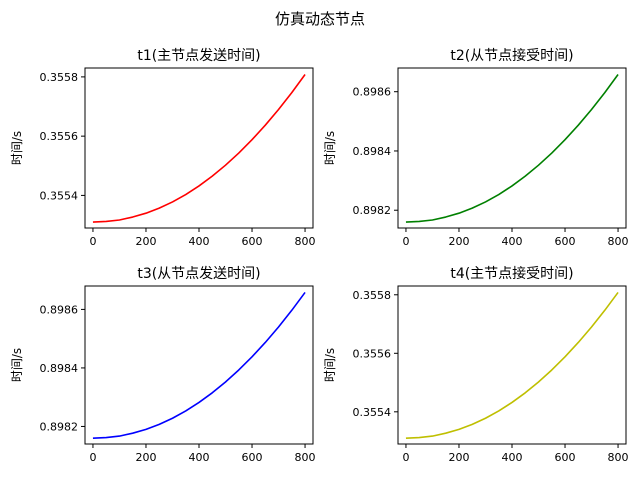 The height and width of the screenshot is (480, 640). What do you see at coordinates (511, 55) in the screenshot?
I see `subplot-title: t2(从节点接受时间)` at bounding box center [511, 55].